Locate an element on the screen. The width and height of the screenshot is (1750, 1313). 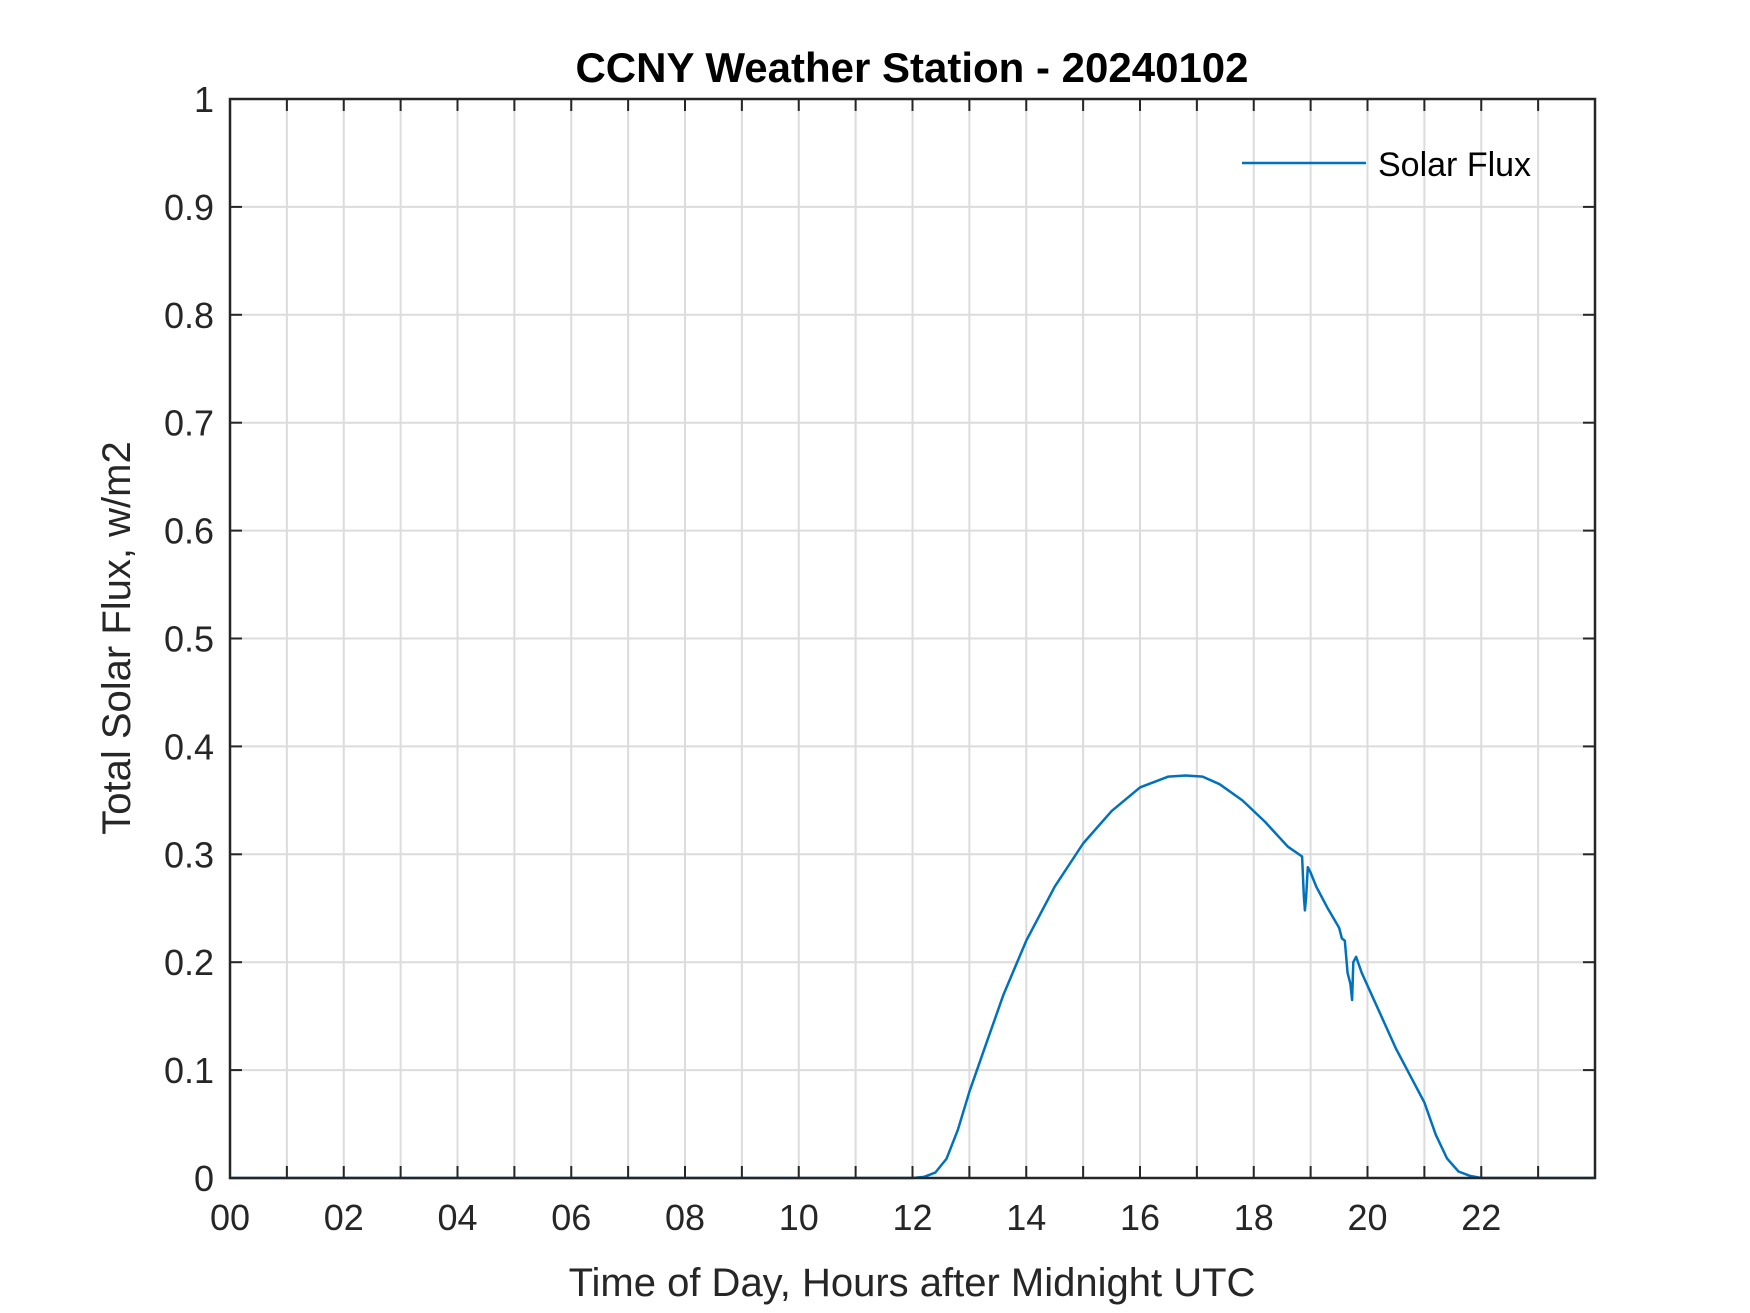
y-tick-label: 0.6 is located at coordinates (189, 531).